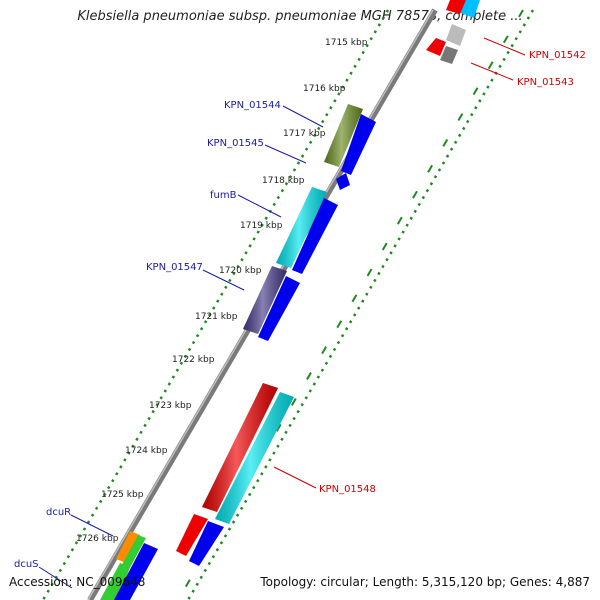  I want to click on gene-feature-dcur, so click(128, 547).